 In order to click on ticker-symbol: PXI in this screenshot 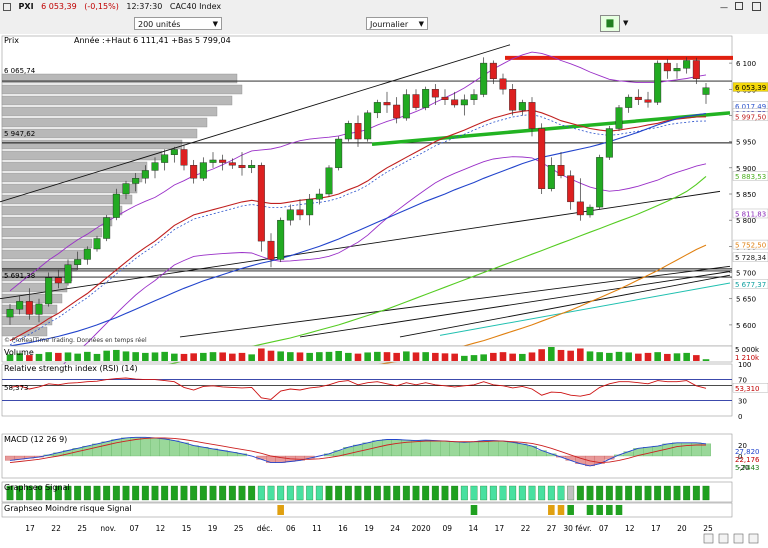, I will do `click(26, 6)`.